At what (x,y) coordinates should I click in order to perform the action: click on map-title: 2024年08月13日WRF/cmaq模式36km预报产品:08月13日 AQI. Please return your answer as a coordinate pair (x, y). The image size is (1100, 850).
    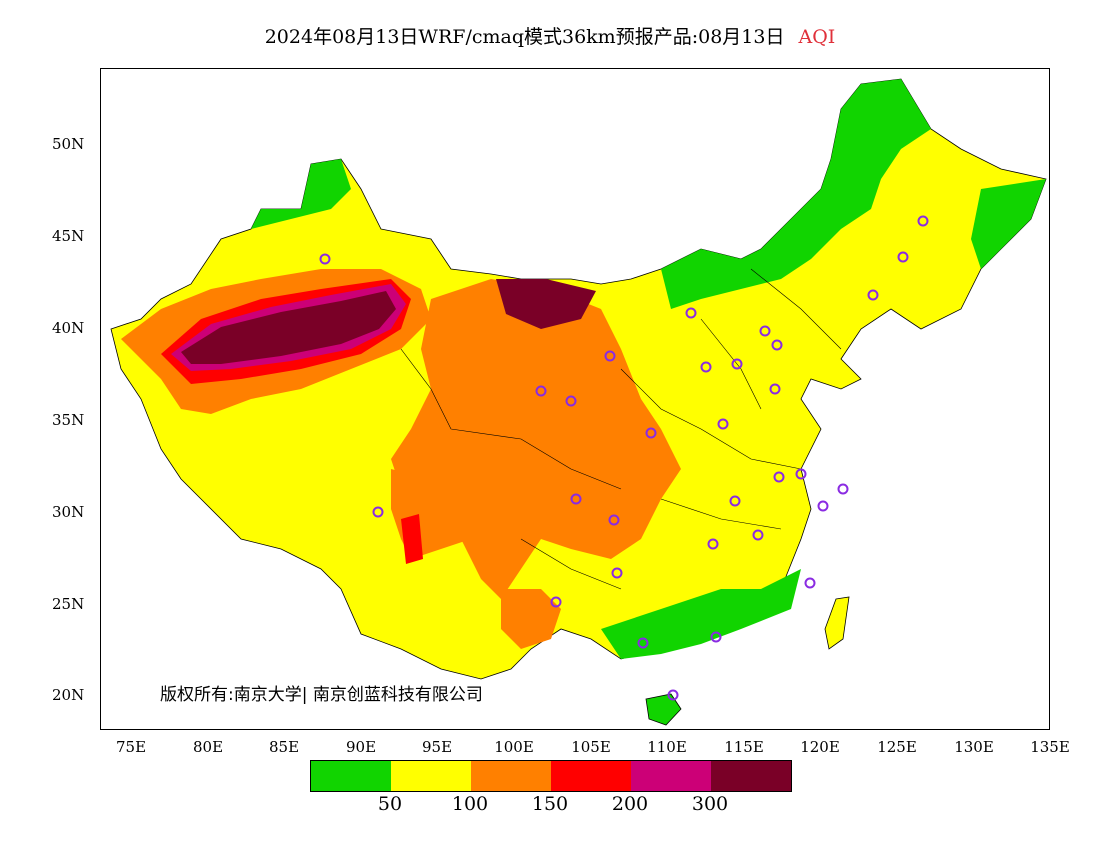
    Looking at the image, I should click on (550, 35).